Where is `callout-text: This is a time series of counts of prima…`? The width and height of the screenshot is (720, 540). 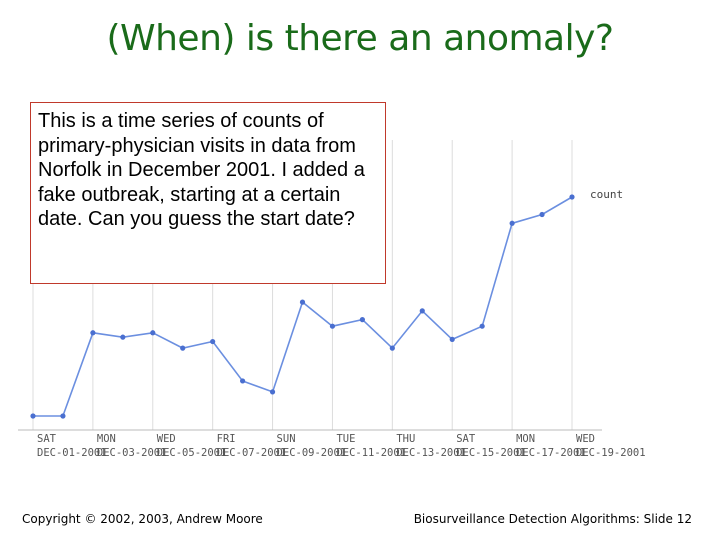
callout-text: This is a time series of counts of prima… is located at coordinates (201, 170).